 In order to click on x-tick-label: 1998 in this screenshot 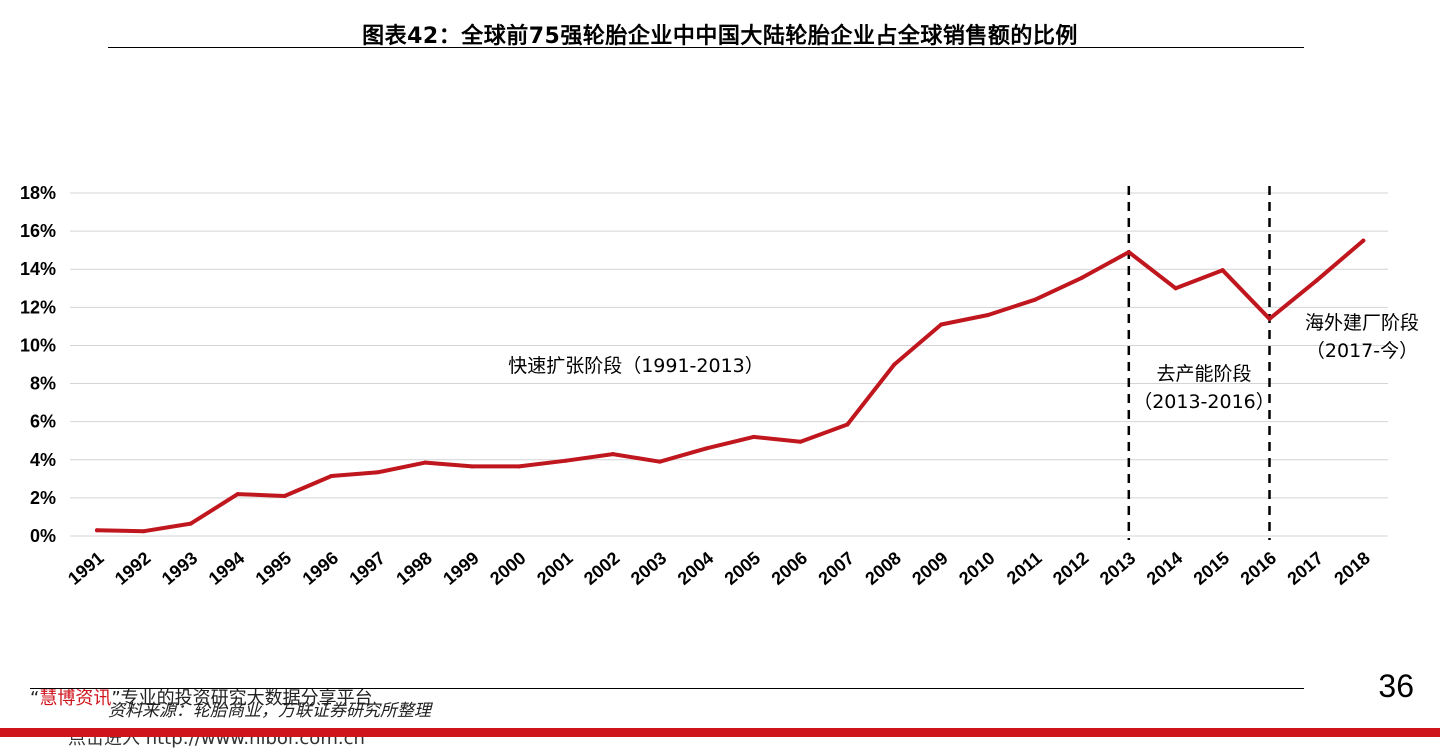, I will do `click(414, 568)`.